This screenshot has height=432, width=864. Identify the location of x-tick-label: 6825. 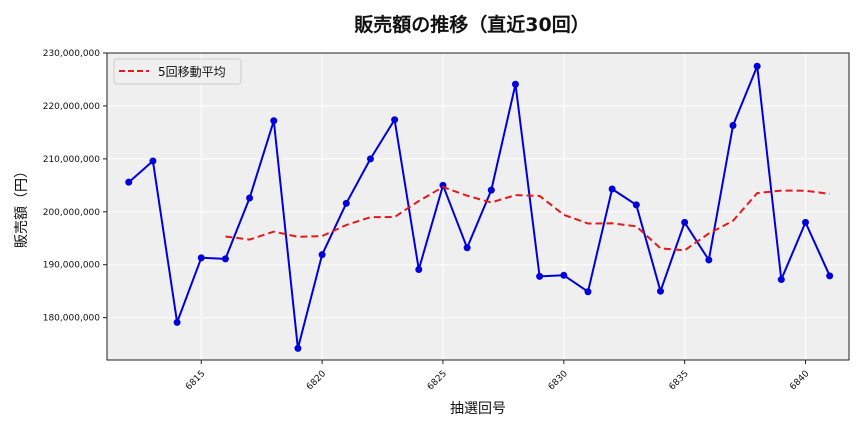
(437, 380).